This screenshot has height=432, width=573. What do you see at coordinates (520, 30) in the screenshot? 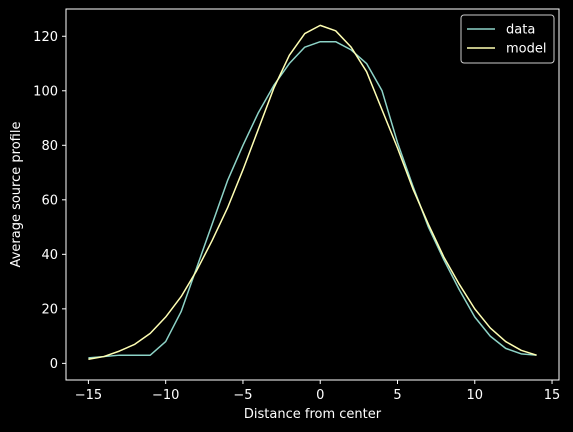
I see `legend-label-data: data` at bounding box center [520, 30].